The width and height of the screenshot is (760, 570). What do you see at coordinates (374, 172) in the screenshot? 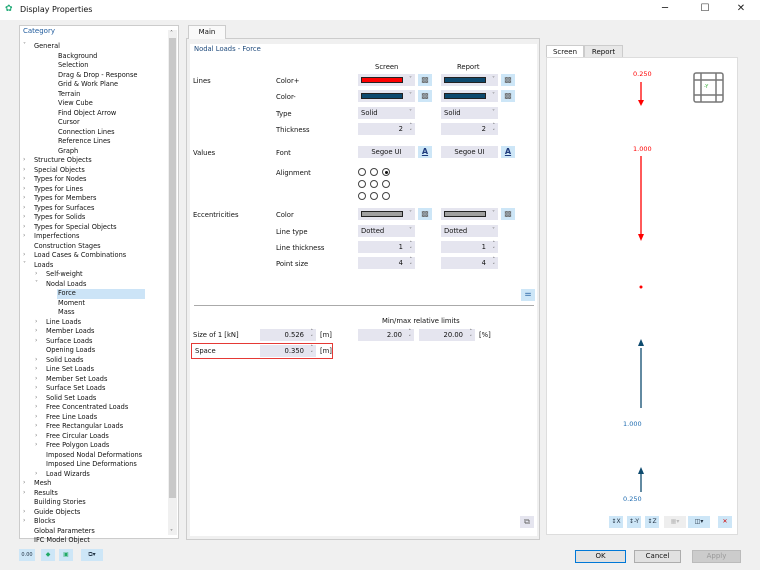
I see `align-top-center` at bounding box center [374, 172].